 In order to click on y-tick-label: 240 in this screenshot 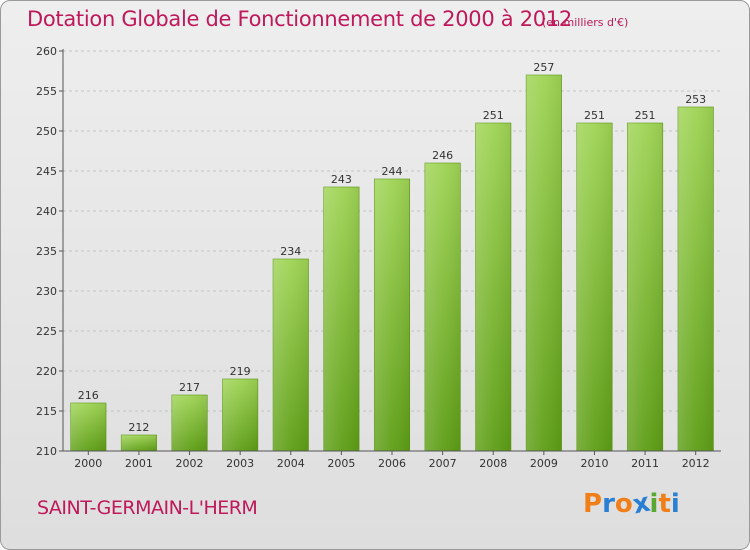, I will do `click(46, 211)`.